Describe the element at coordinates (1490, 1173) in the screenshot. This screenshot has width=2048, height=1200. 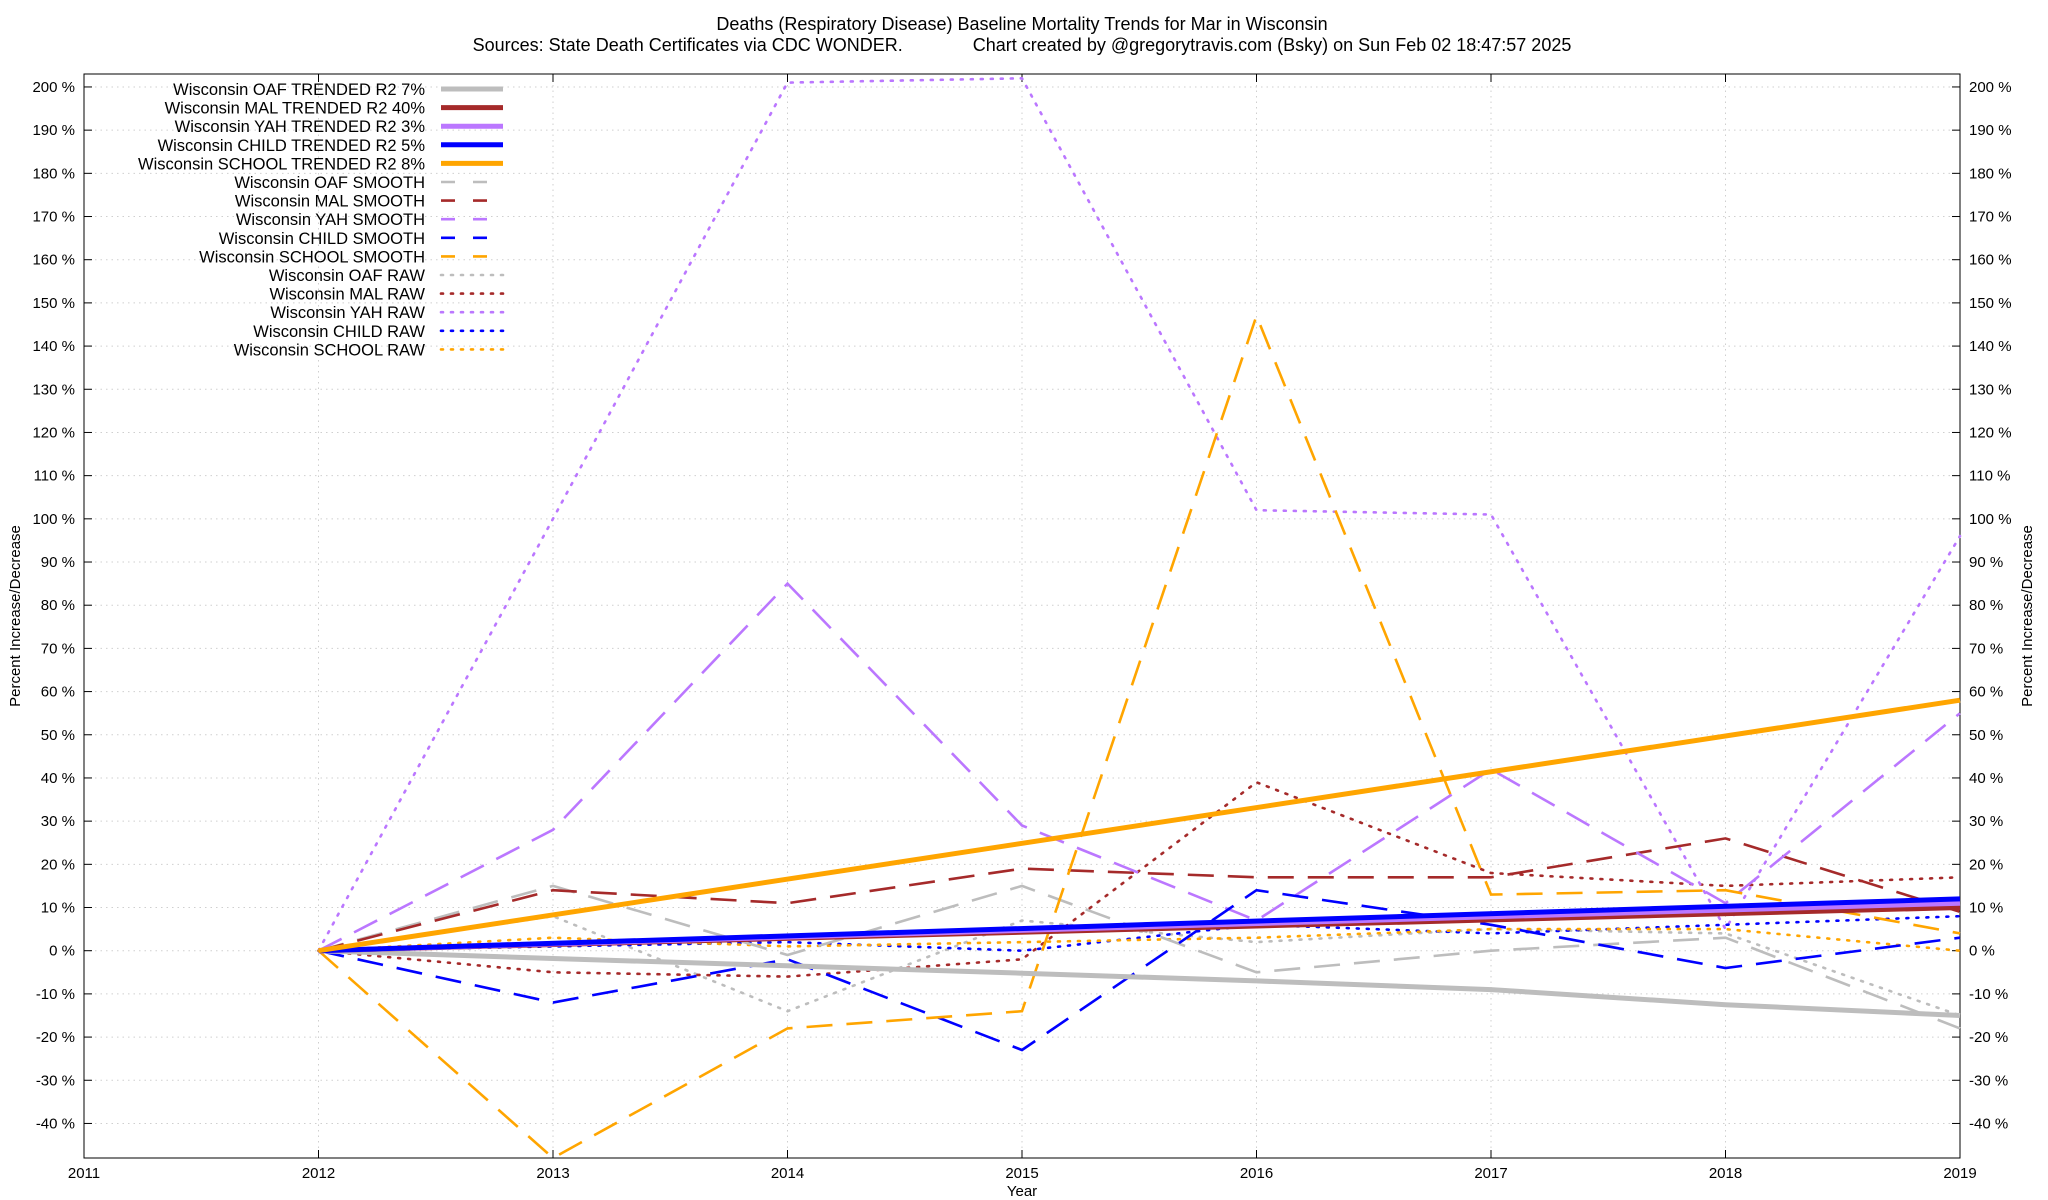
I see `x-tick-label: 2017` at that location.